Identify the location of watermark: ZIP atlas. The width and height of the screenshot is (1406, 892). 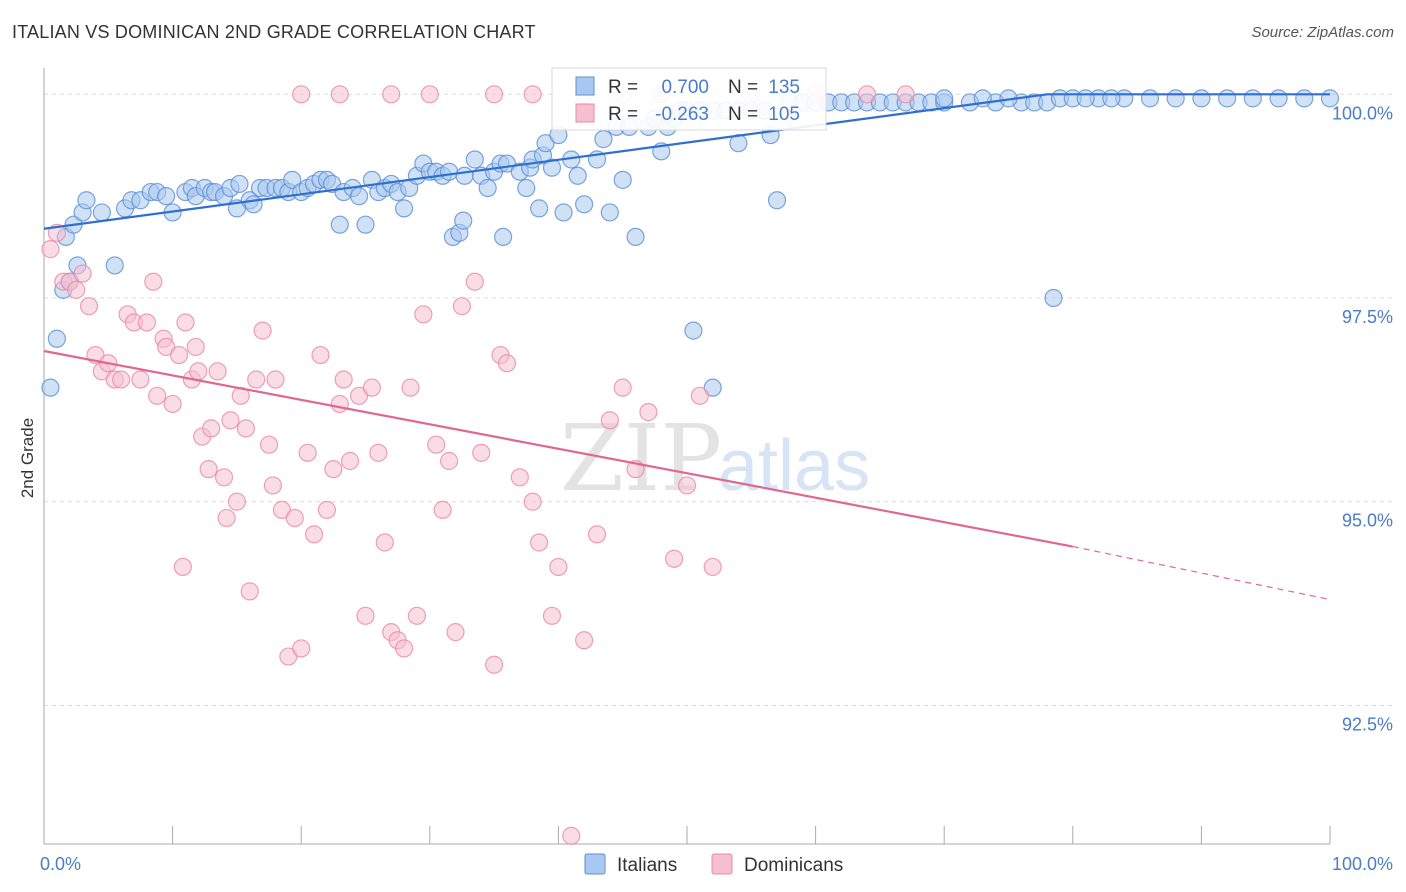
(715, 458).